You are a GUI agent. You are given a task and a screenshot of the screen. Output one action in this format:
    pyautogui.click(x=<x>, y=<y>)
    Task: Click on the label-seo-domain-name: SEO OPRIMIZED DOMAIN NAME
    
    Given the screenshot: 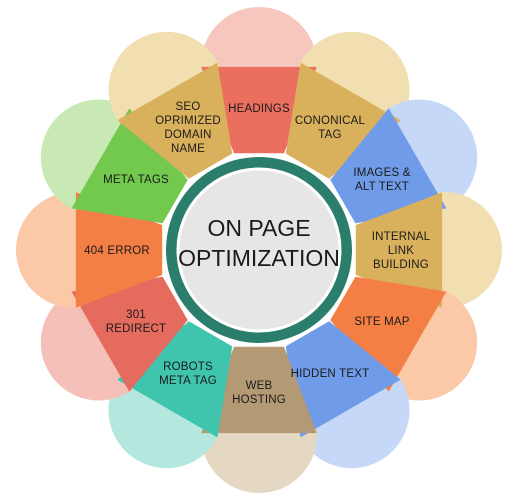 What is the action you would take?
    pyautogui.click(x=188, y=128)
    